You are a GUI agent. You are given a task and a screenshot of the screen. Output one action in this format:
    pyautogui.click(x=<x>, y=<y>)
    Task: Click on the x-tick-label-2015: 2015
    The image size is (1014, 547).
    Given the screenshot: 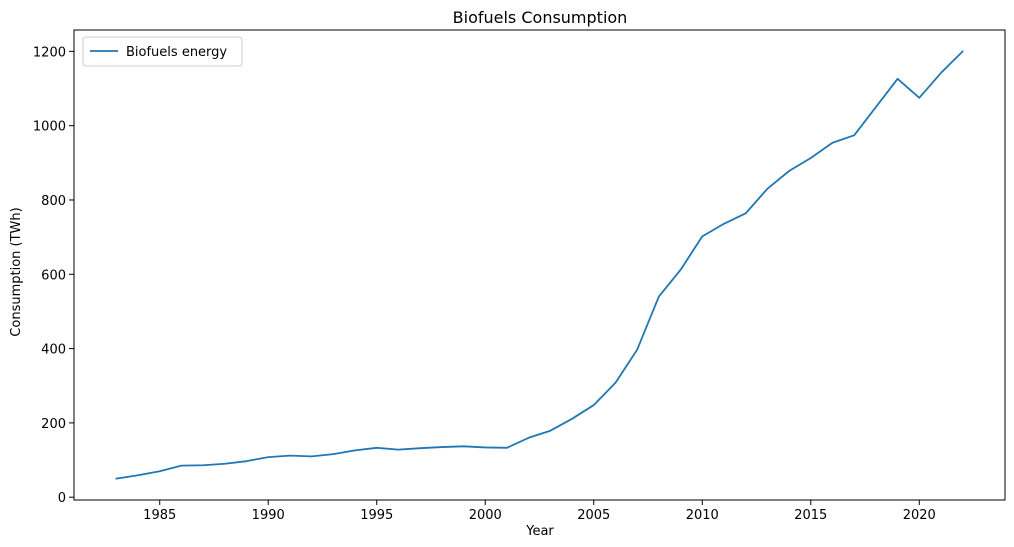 What is the action you would take?
    pyautogui.click(x=810, y=515)
    